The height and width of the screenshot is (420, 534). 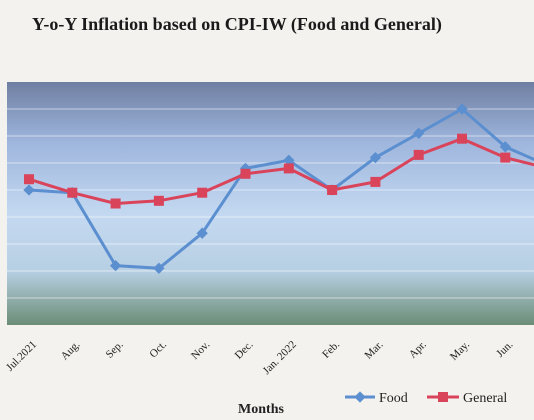 I want to click on x-axis-title: Months, so click(x=261, y=409).